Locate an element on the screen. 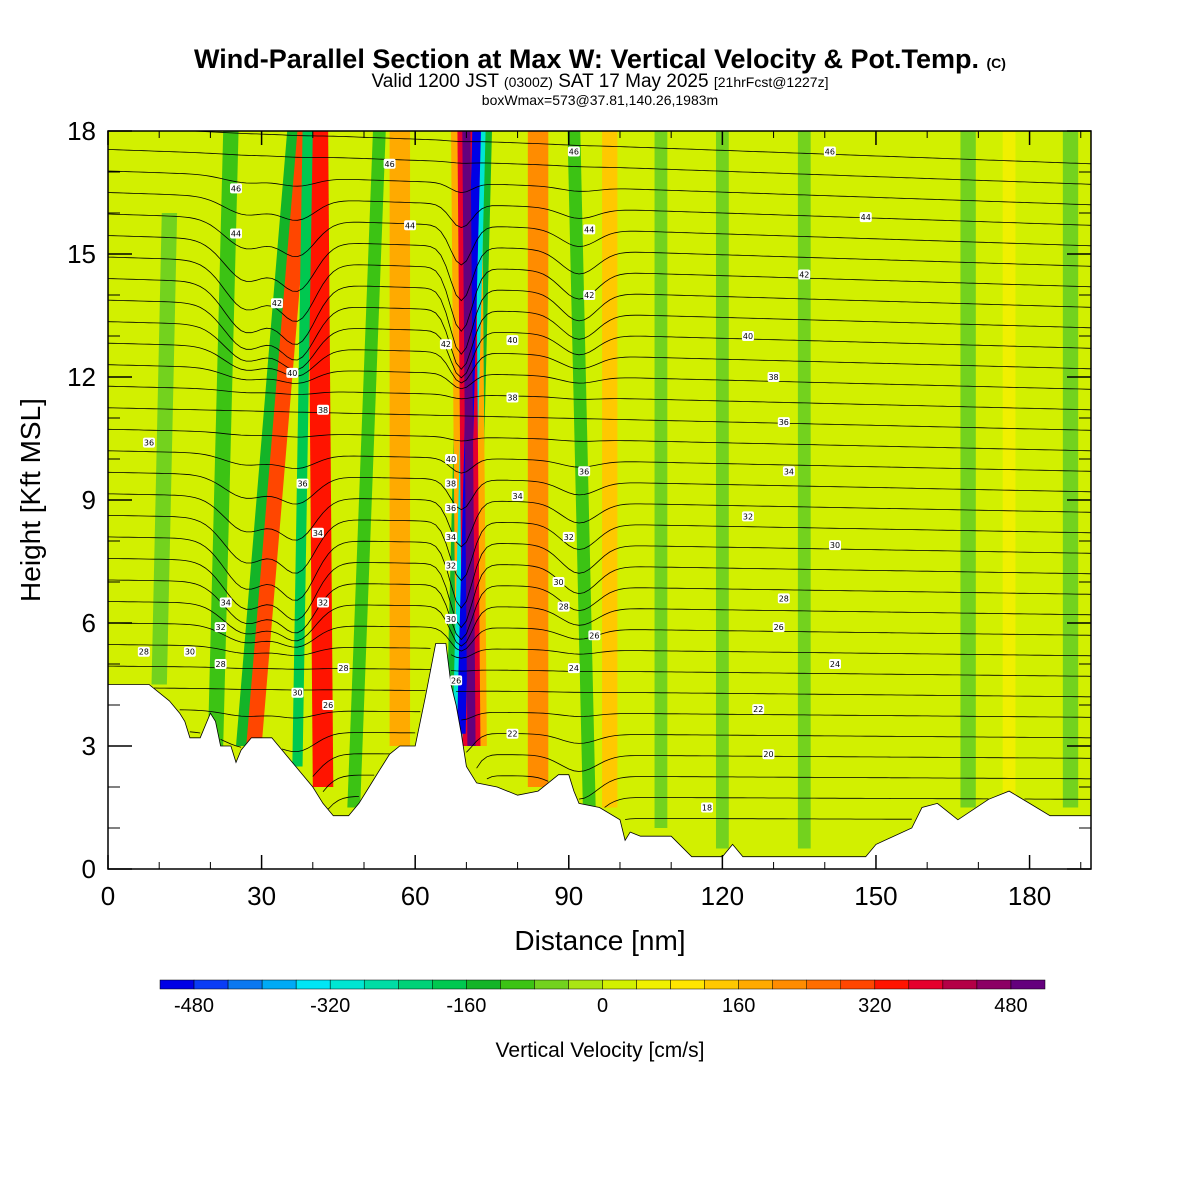 This screenshot has height=1200, width=1200. contour-label-14: 28 is located at coordinates (343, 668).